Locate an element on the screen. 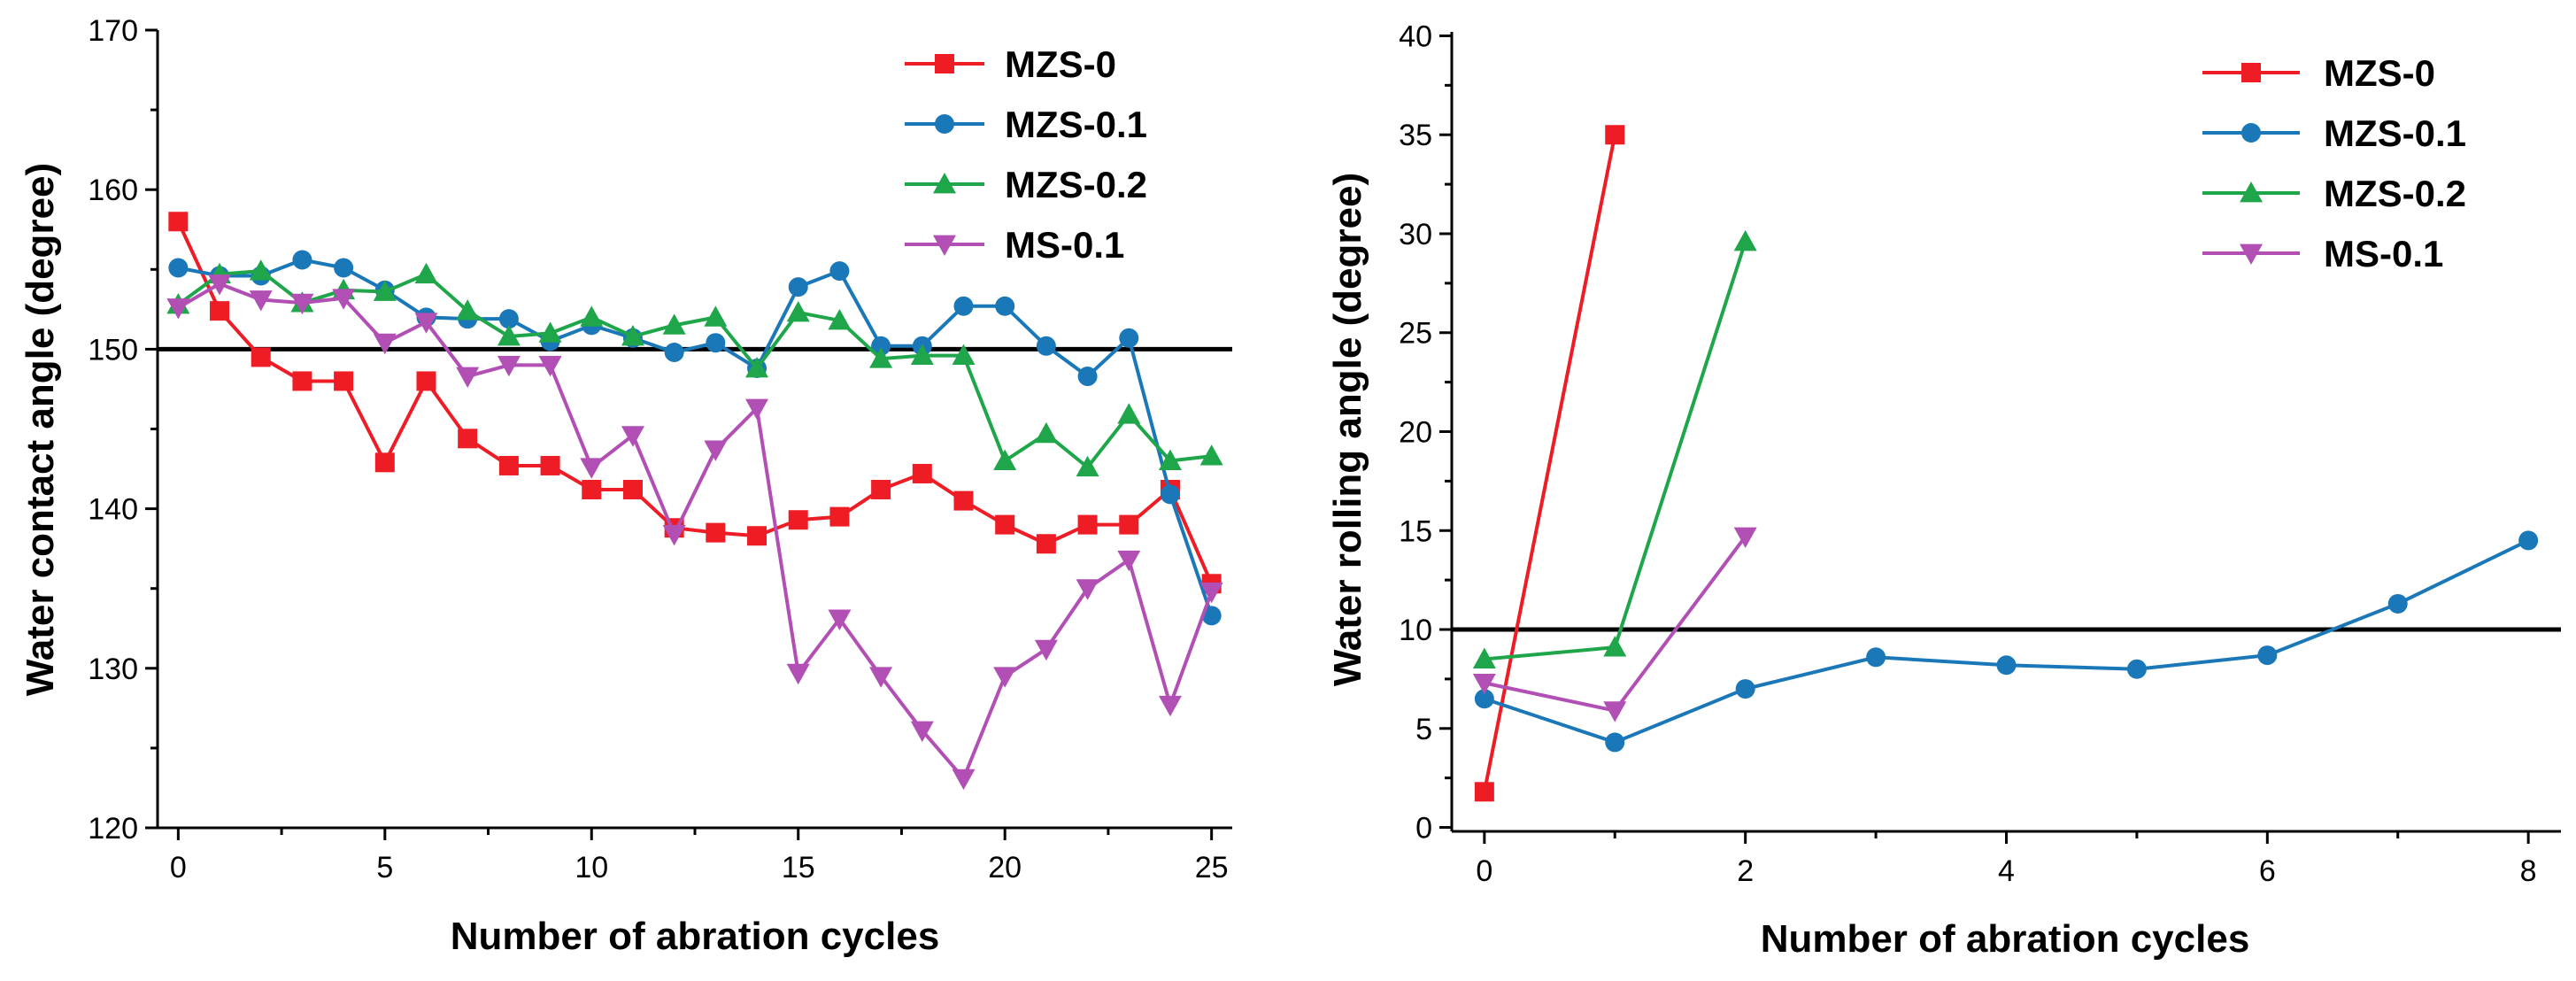 This screenshot has height=981, width=2576. y-tick-label: 40 is located at coordinates (1415, 36).